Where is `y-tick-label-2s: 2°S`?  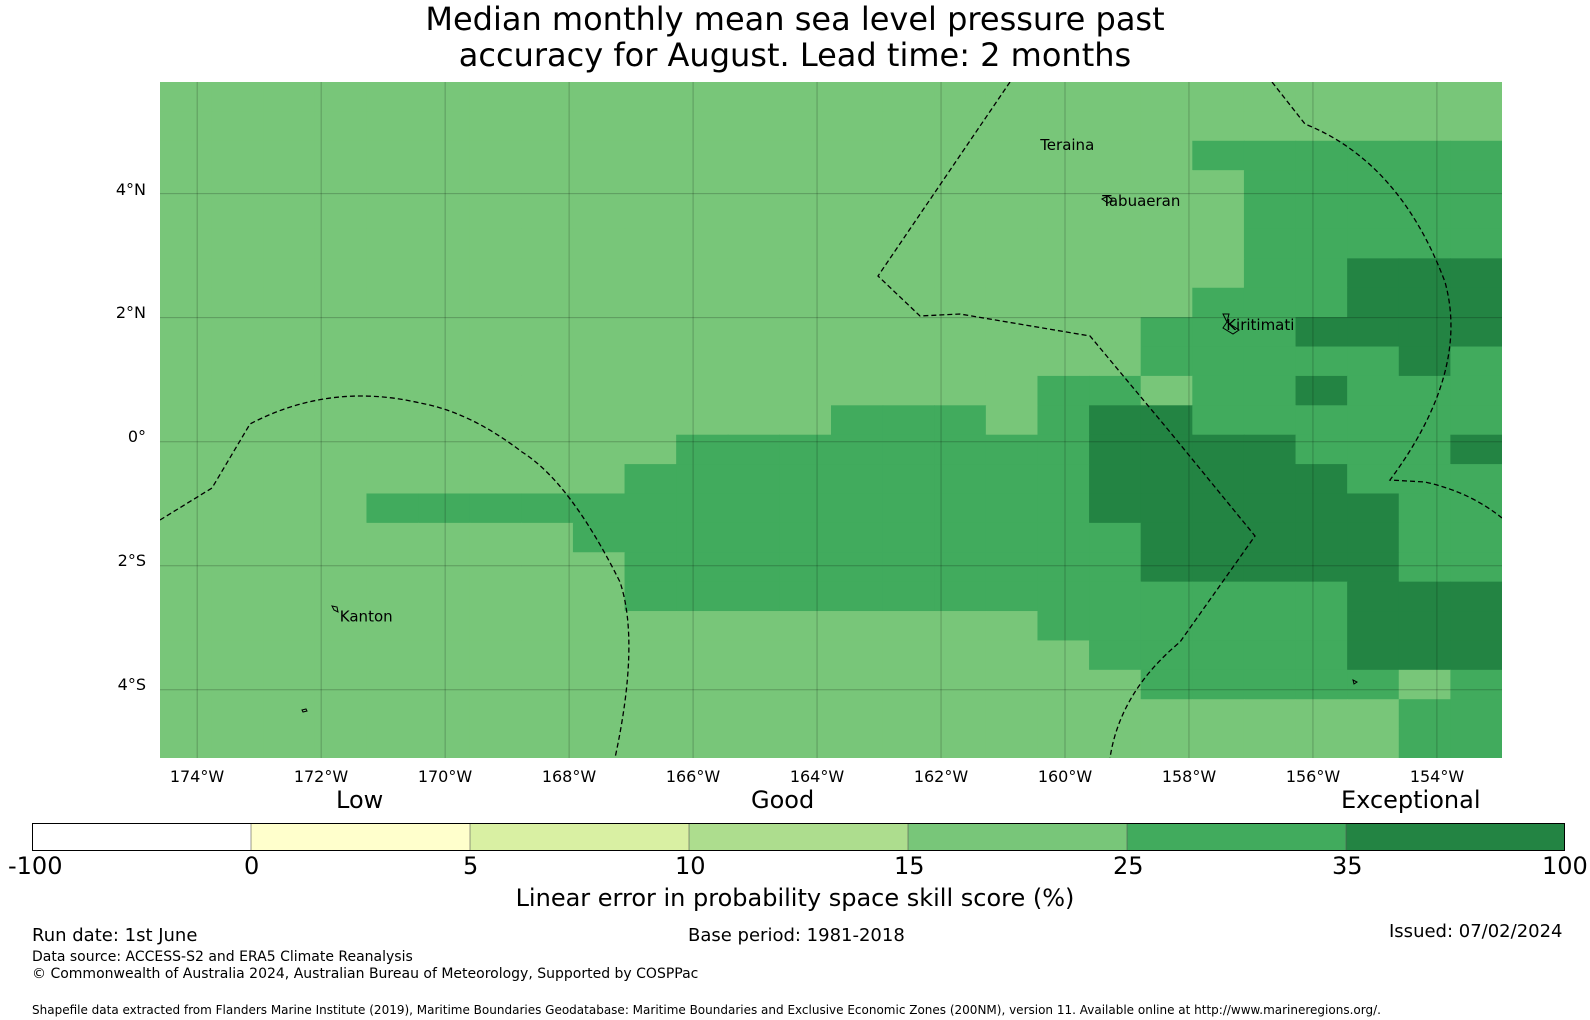
y-tick-label-2s: 2°S is located at coordinates (131, 560).